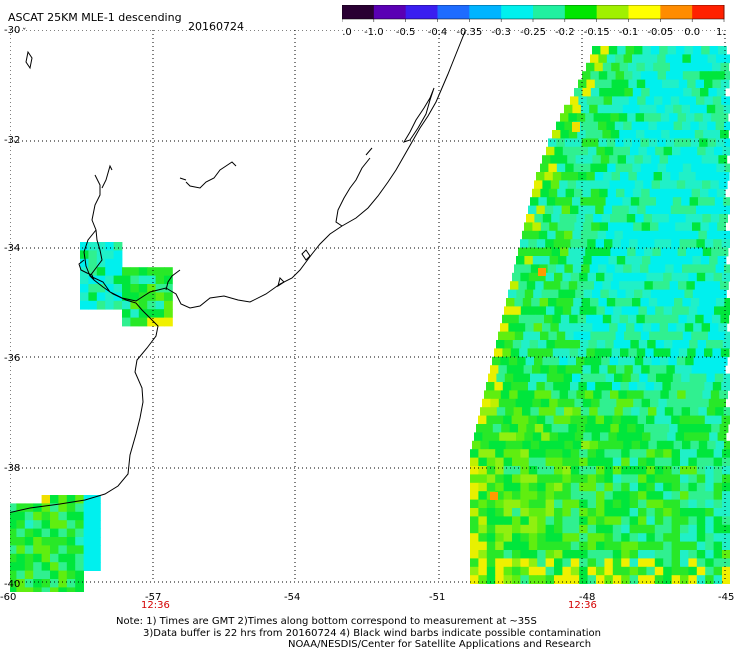 The image size is (740, 651). What do you see at coordinates (12, 468) in the screenshot?
I see `lat-label-38: -38` at bounding box center [12, 468].